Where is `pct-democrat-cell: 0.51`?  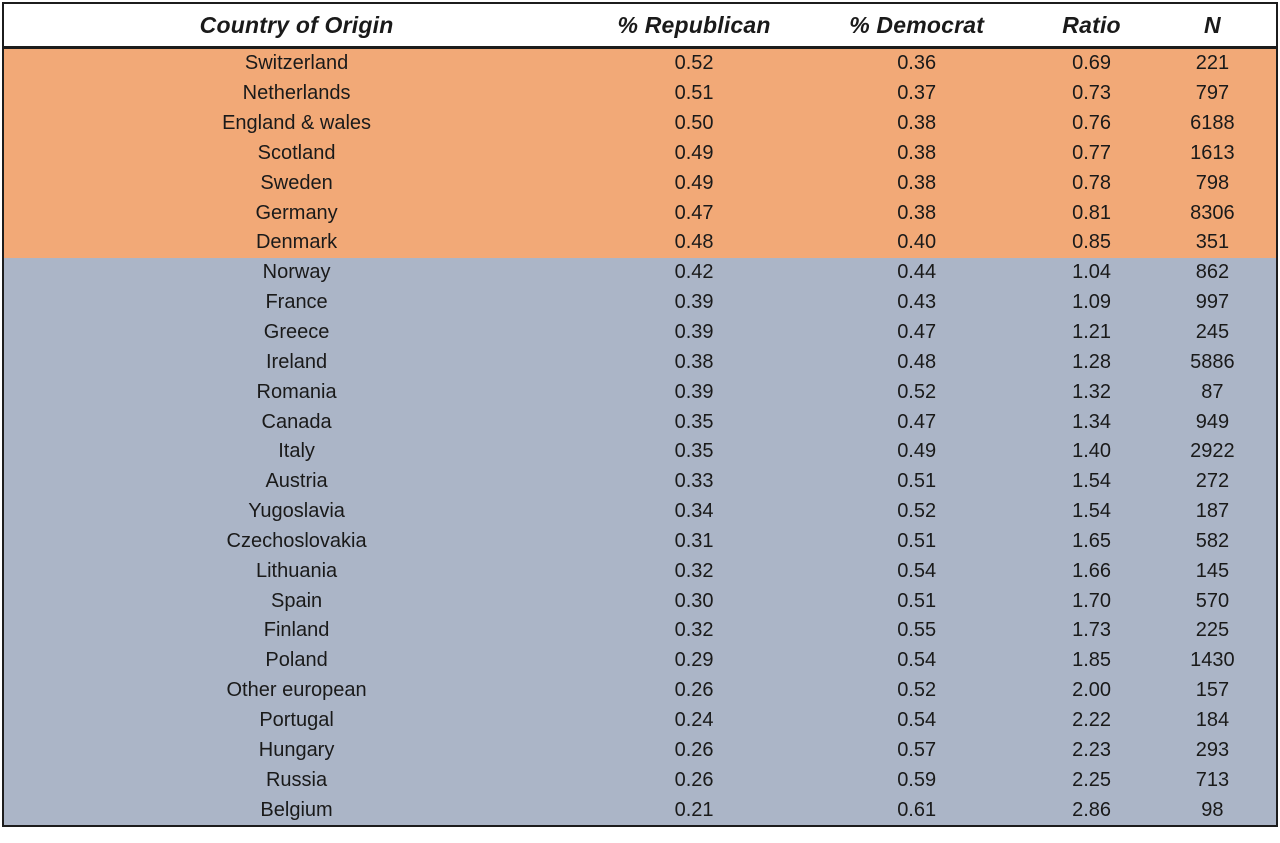 pct-democrat-cell: 0.51 is located at coordinates (917, 481).